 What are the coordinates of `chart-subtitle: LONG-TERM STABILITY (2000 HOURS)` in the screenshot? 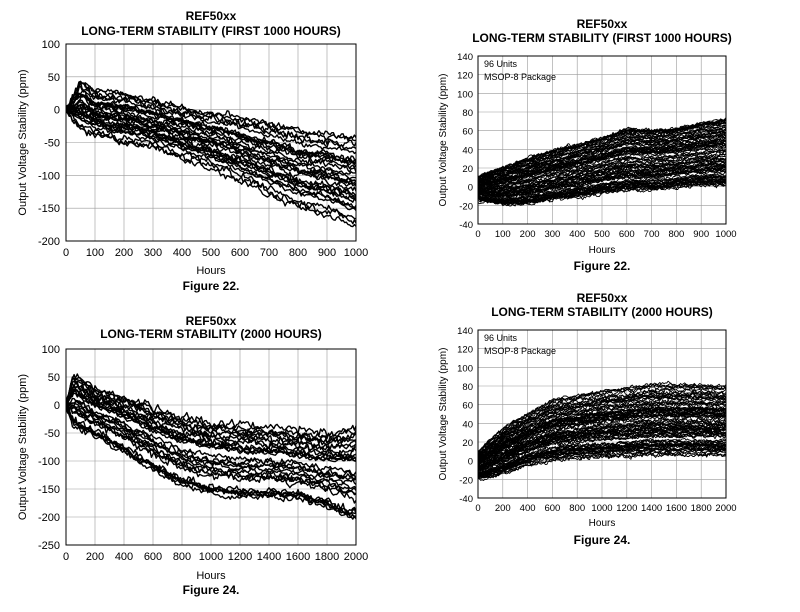 It's located at (211, 334).